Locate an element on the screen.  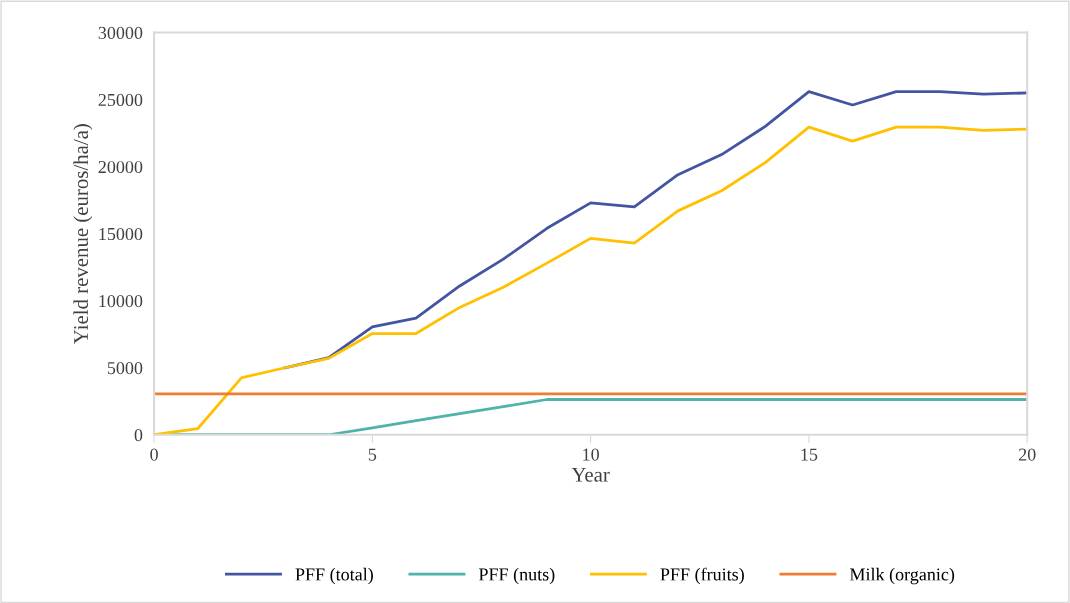
x-tick-label: 20 is located at coordinates (1027, 454).